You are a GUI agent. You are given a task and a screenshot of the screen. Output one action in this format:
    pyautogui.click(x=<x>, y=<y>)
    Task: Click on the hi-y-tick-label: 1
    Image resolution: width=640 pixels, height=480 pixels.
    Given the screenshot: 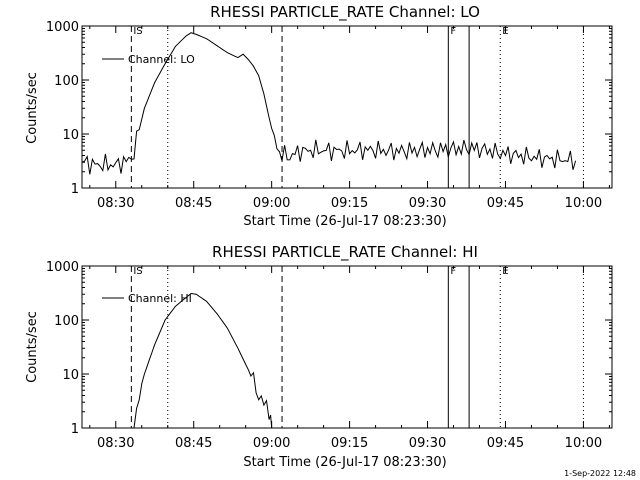 What is the action you would take?
    pyautogui.click(x=75, y=429)
    